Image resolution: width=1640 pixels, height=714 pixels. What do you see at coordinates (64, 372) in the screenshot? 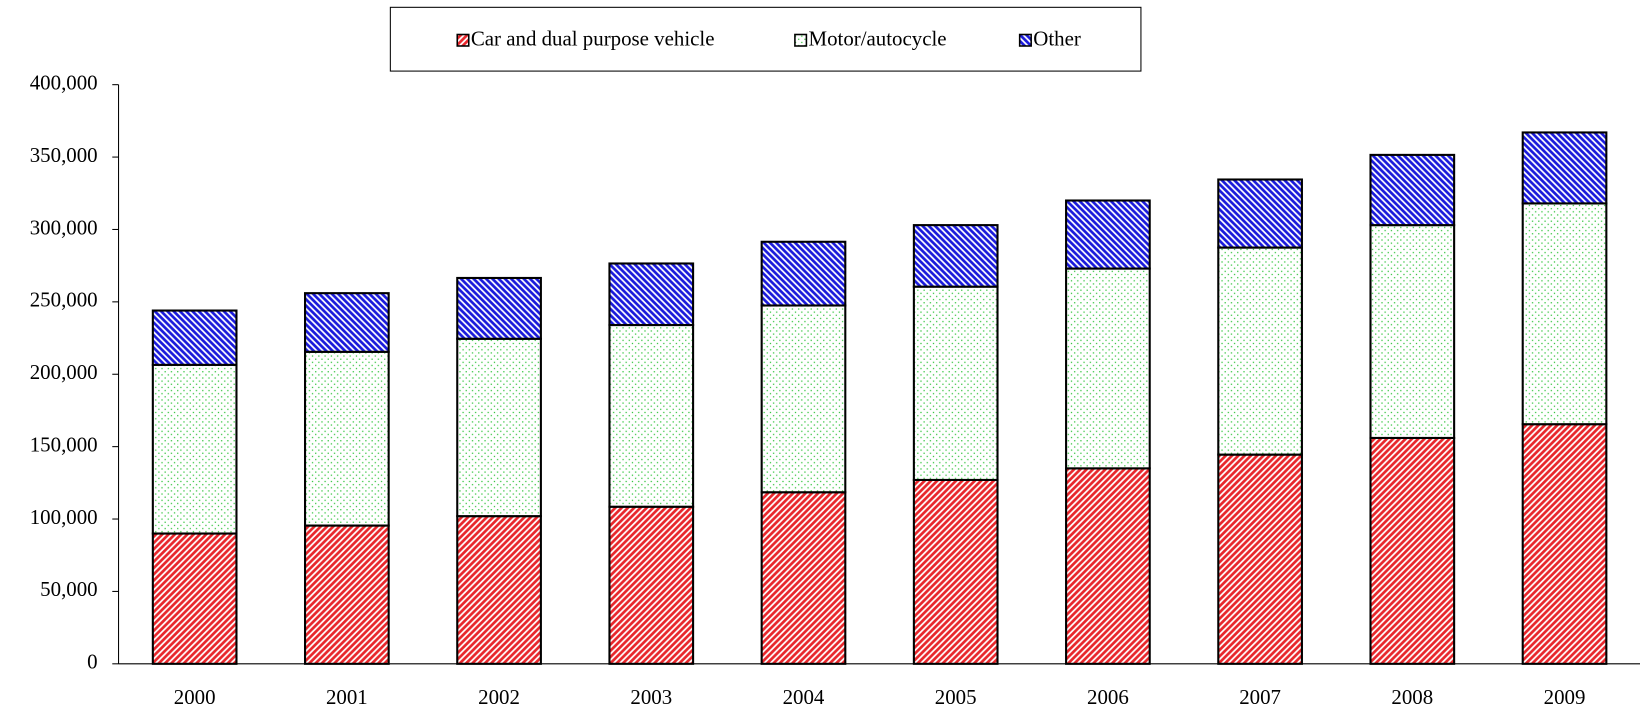
I see `y-tick-label: 200,000` at bounding box center [64, 372].